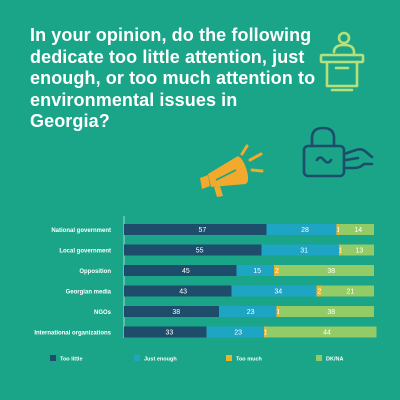  I want to click on category-label: Georgian media, so click(89, 292).